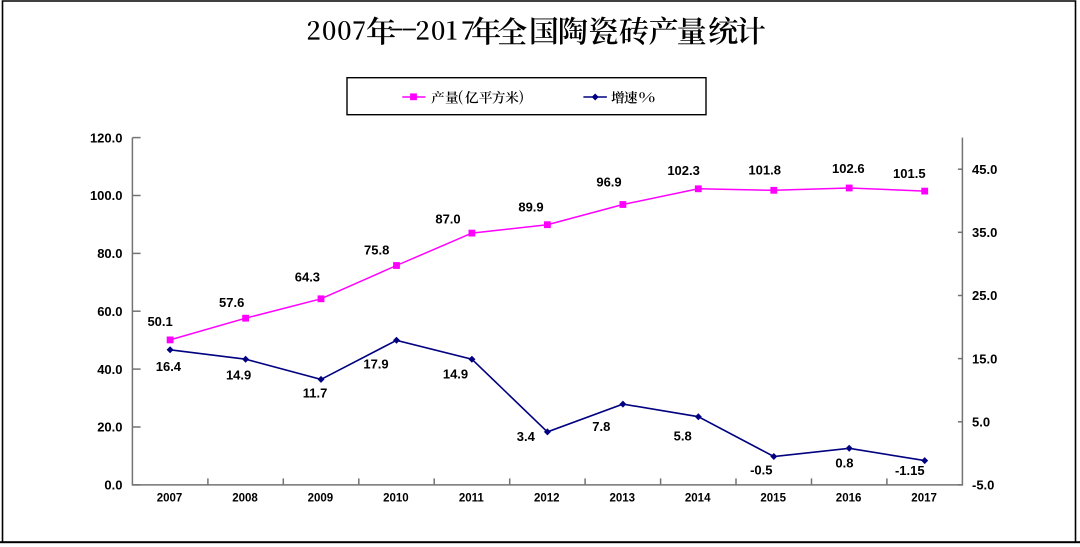 Image resolution: width=1080 pixels, height=547 pixels. I want to click on svg-text: 101.5, so click(909, 173).